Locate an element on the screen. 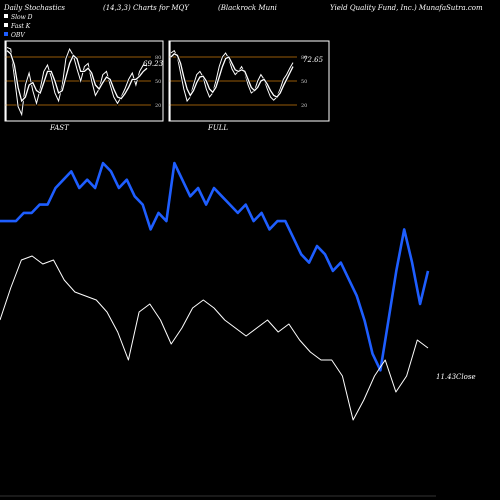  fast-tick-label-80: 80 is located at coordinates (158, 58).